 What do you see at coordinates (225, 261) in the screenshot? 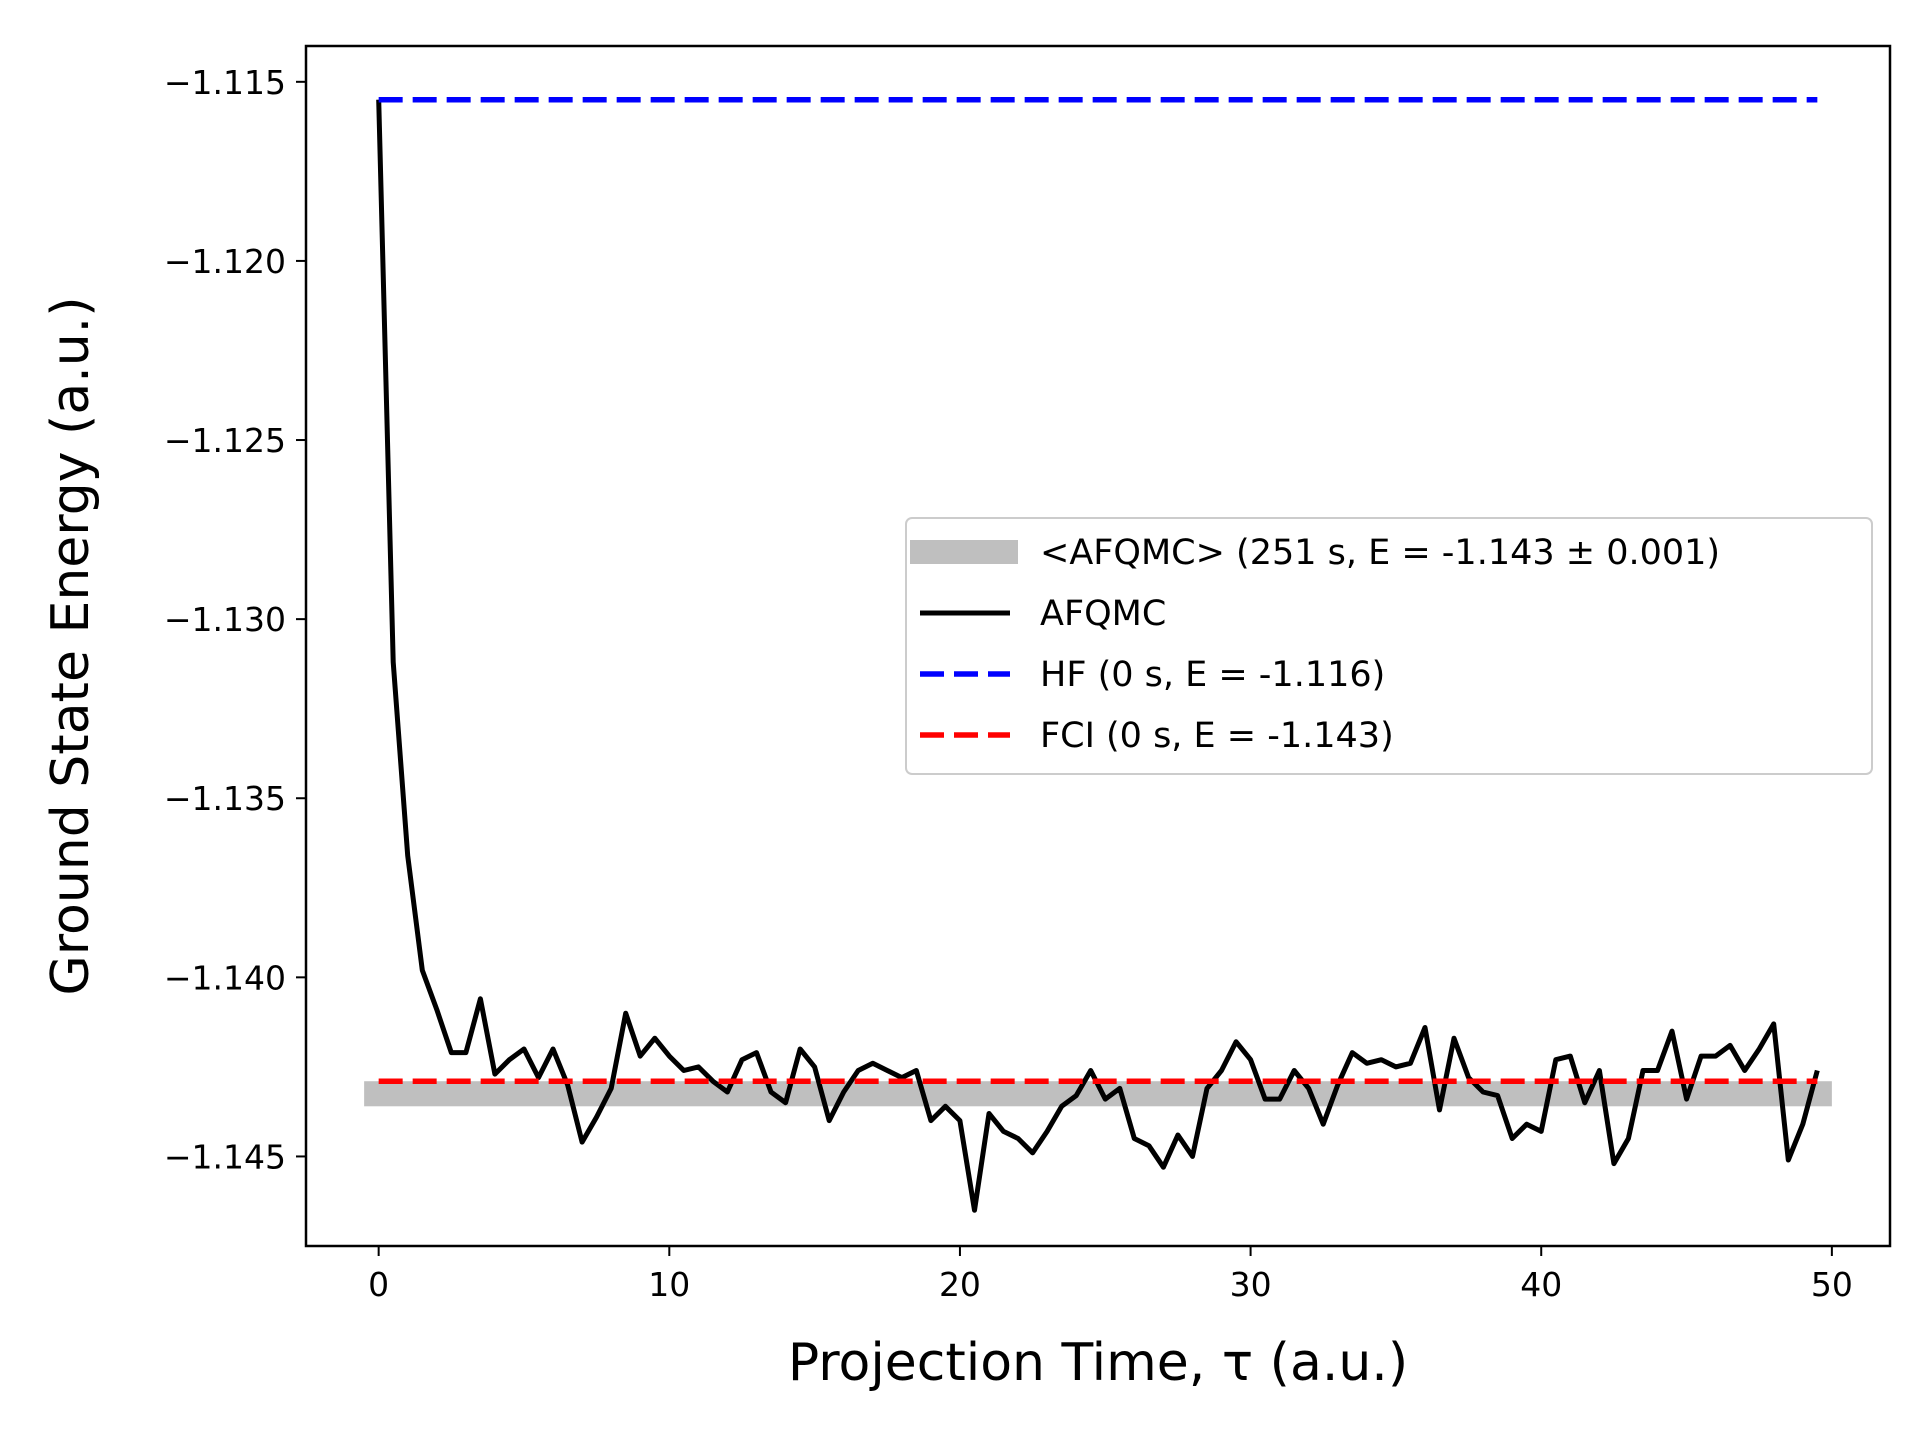
I see `y-tick-label: −1.120` at bounding box center [225, 261].